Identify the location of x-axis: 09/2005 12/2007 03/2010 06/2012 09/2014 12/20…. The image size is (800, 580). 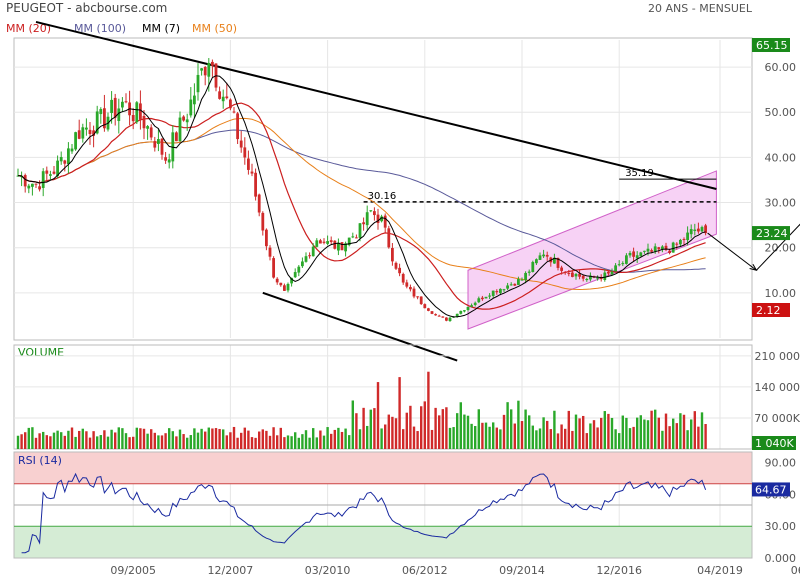
(455, 570).